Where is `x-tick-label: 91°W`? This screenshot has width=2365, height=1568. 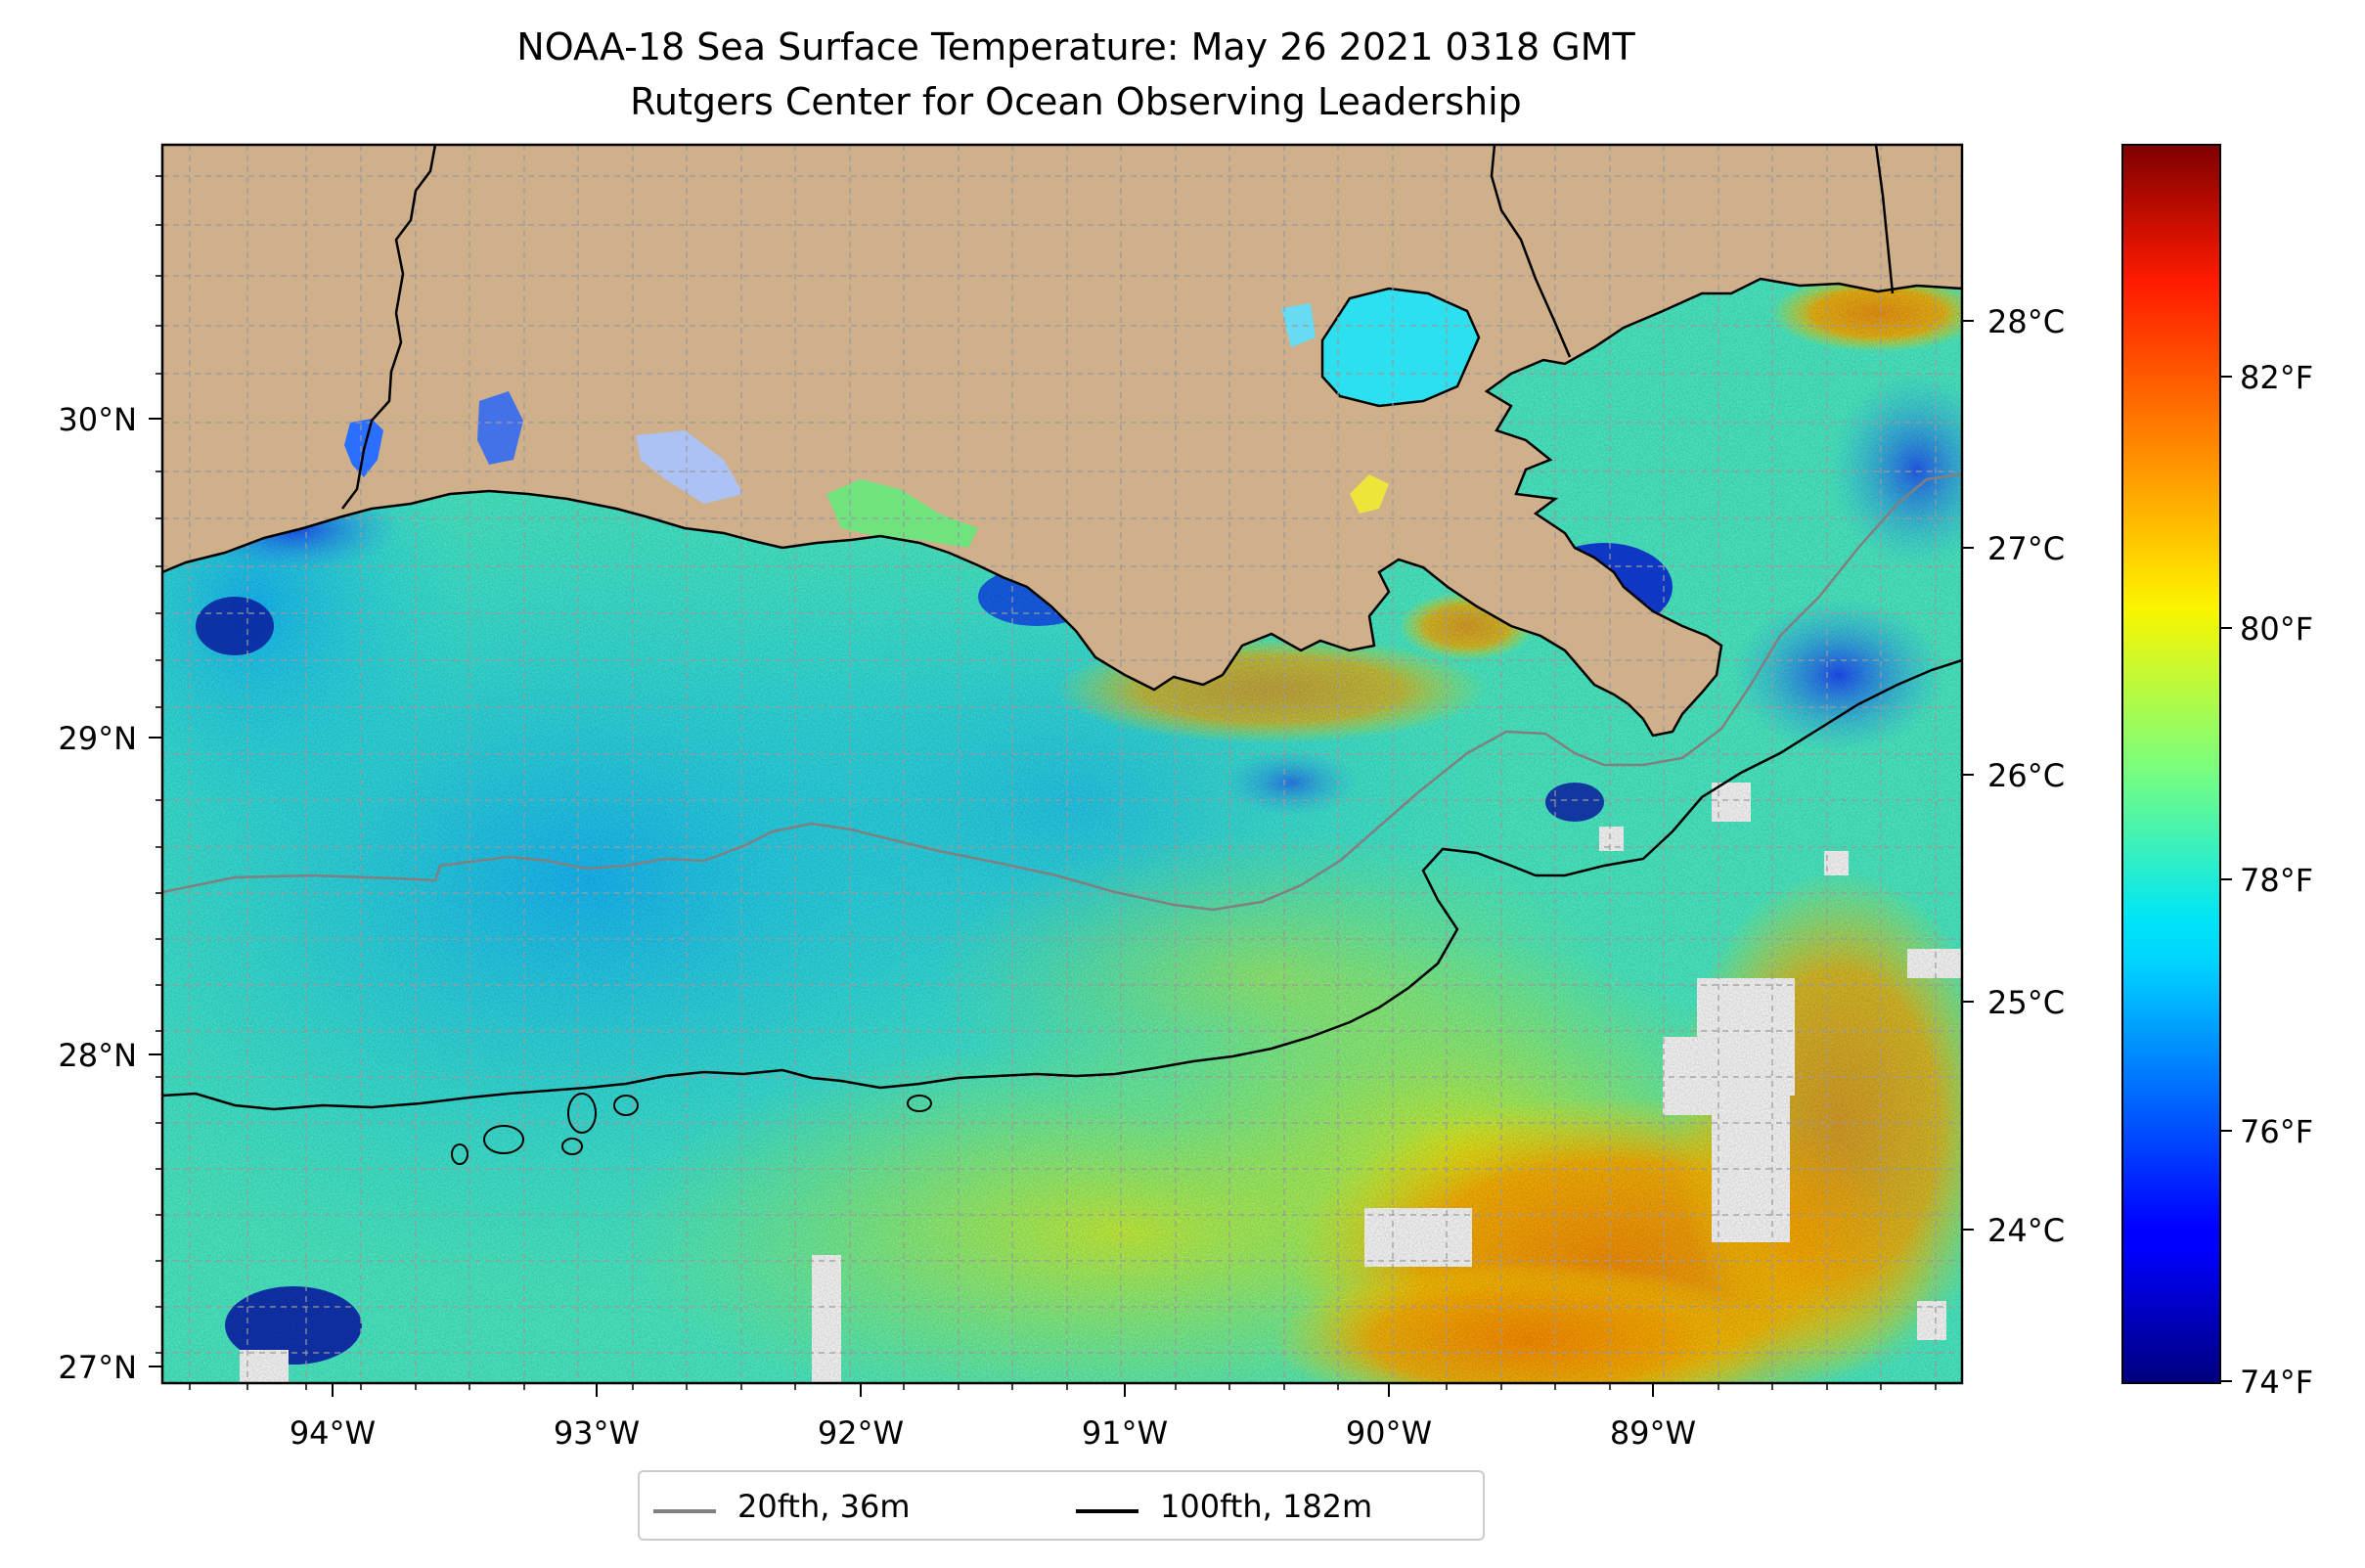 x-tick-label: 91°W is located at coordinates (1125, 1433).